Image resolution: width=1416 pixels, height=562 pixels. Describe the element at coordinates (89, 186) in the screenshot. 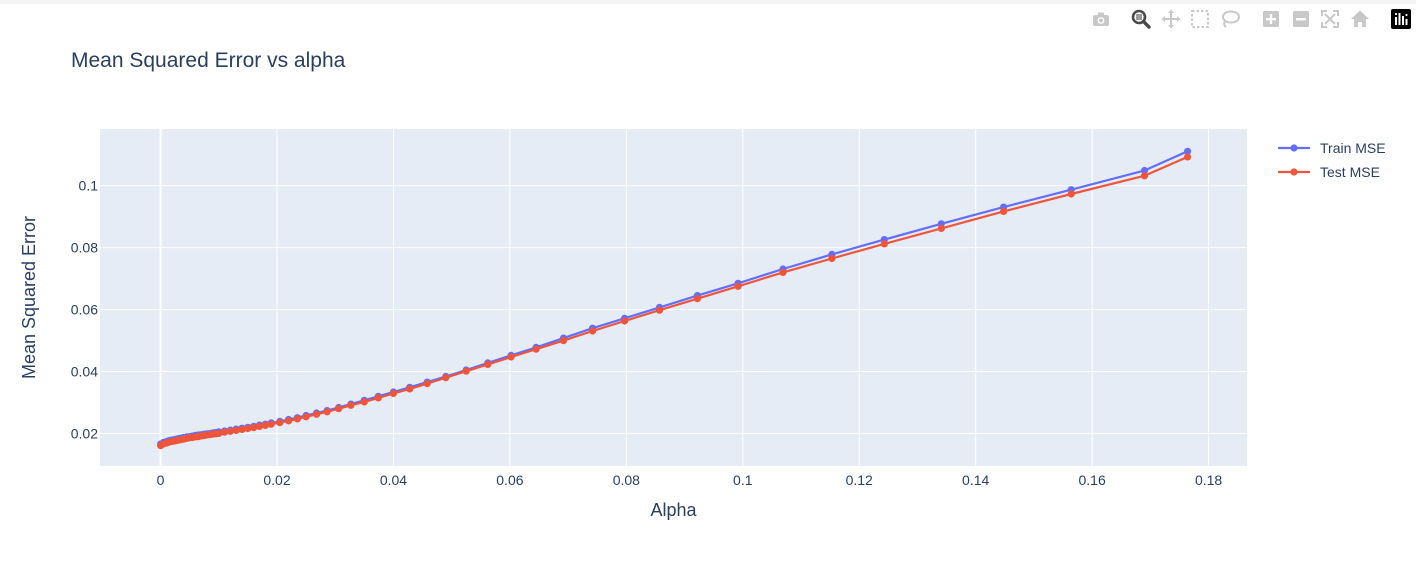

I see `y-tick-label: 0.1` at that location.